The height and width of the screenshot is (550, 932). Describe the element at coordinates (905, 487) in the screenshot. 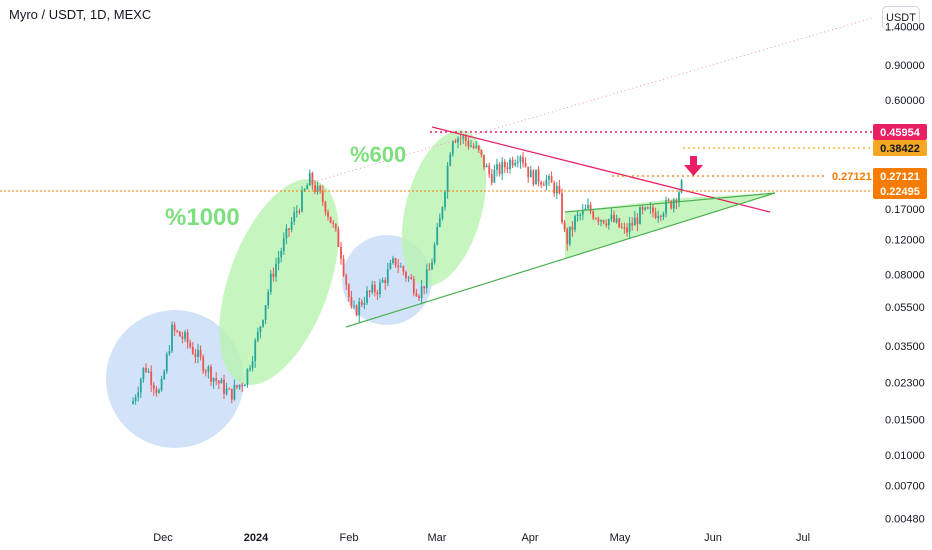

I see `y-tick-label: 0.00700` at that location.